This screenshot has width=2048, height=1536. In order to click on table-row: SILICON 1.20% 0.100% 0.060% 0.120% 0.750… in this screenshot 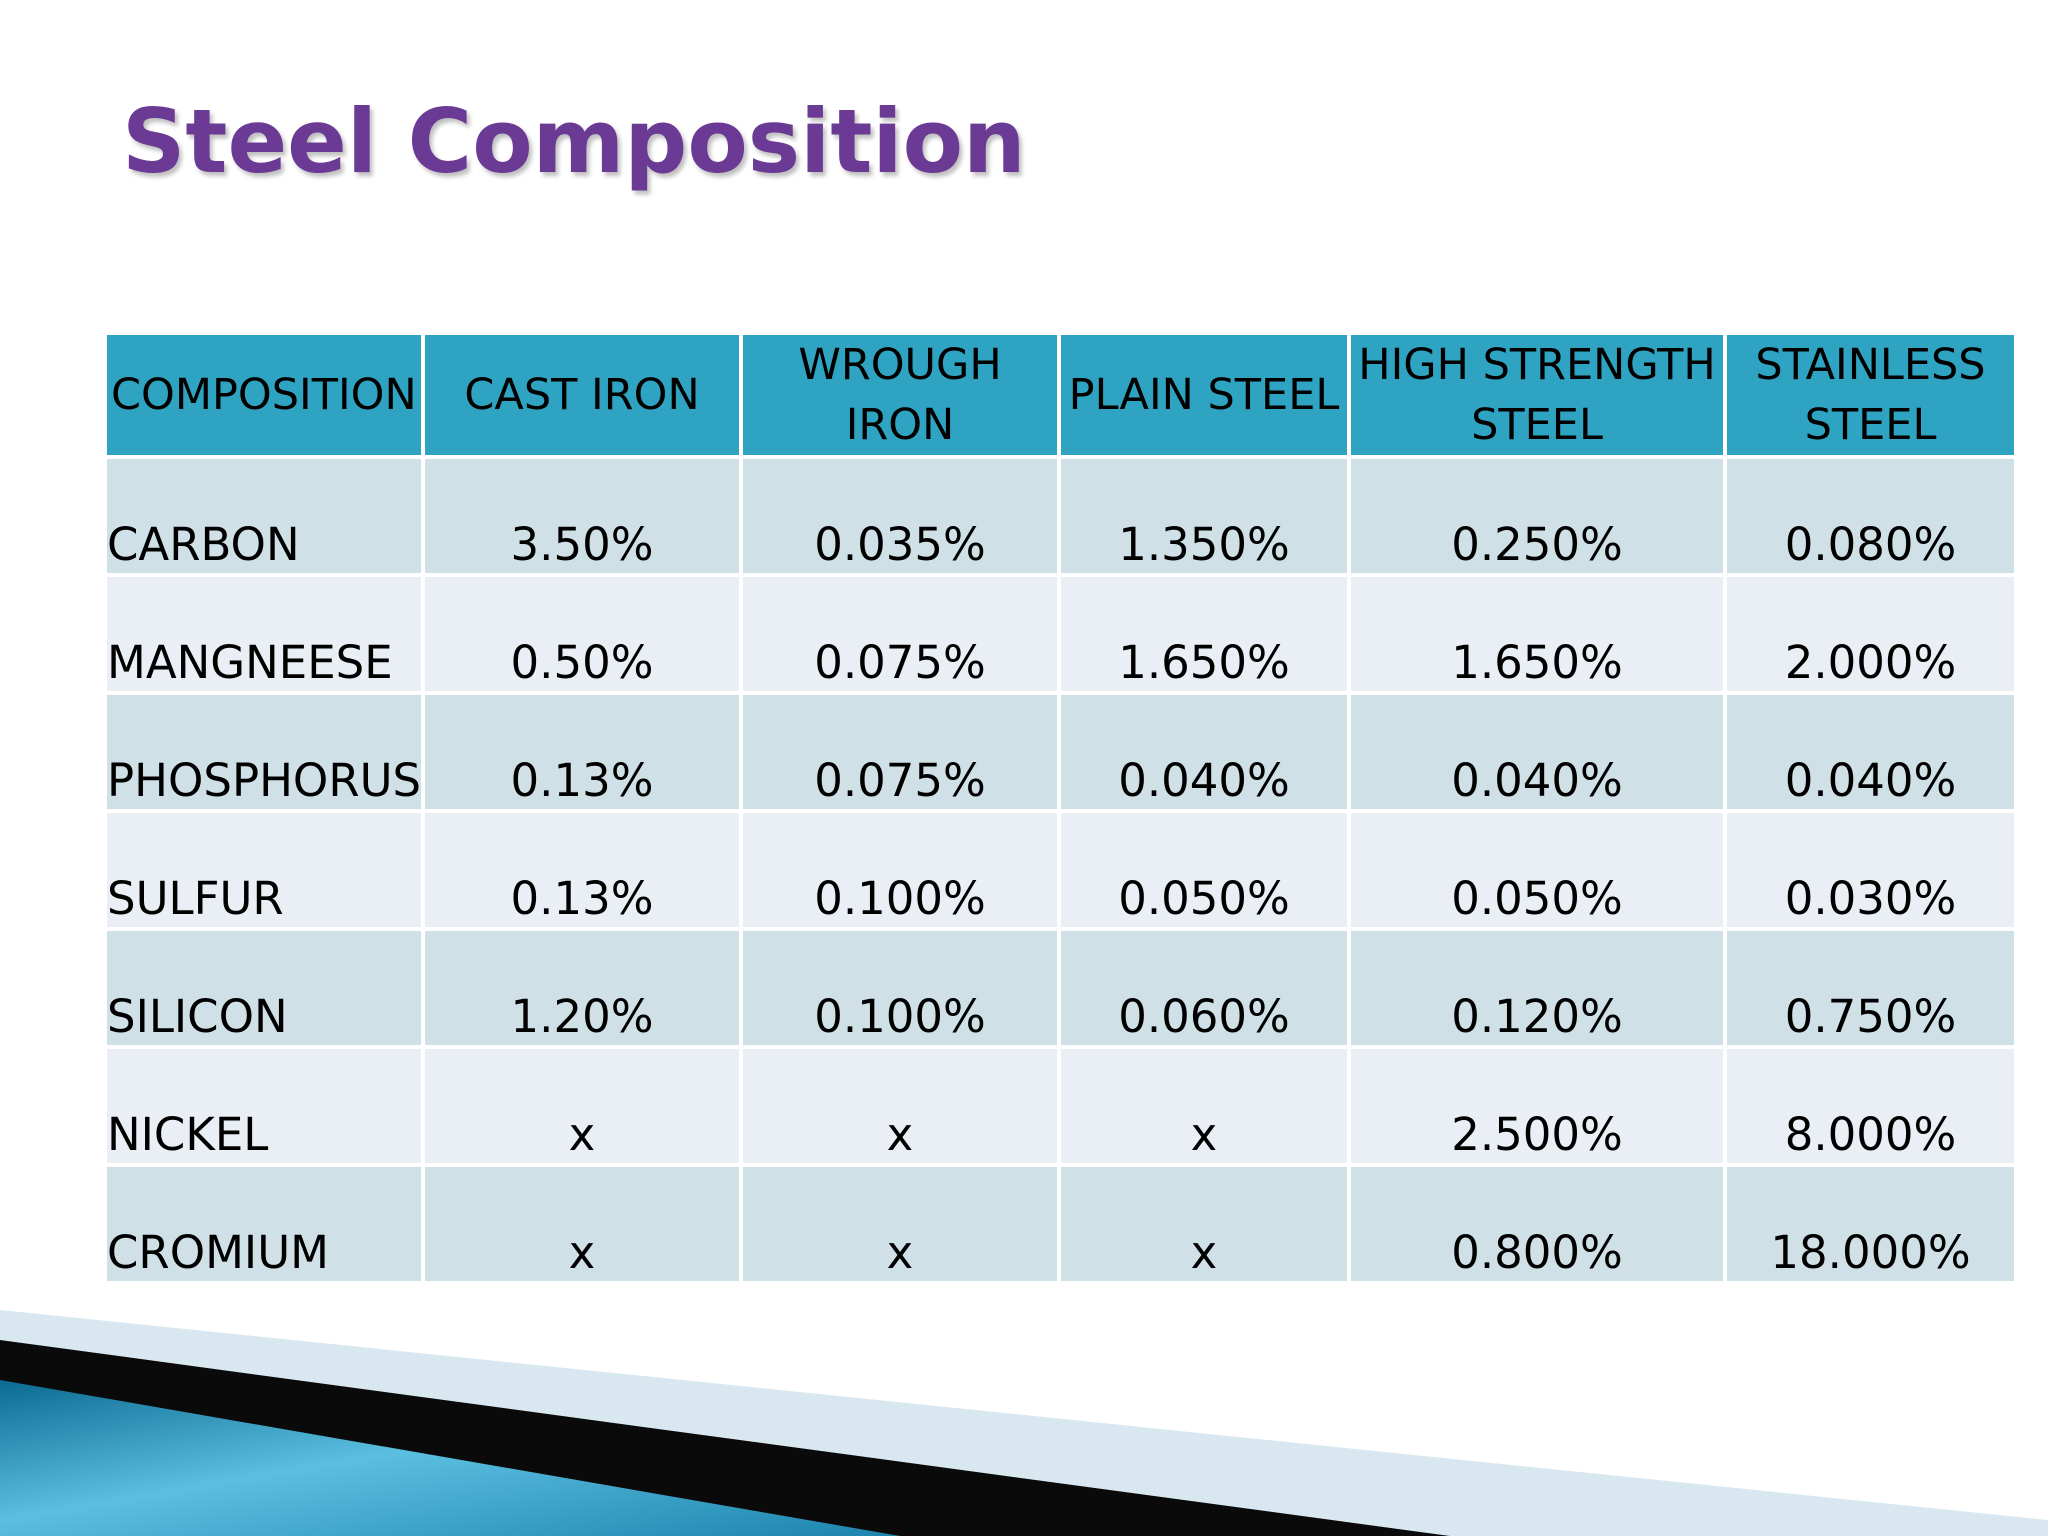, I will do `click(1060, 988)`.